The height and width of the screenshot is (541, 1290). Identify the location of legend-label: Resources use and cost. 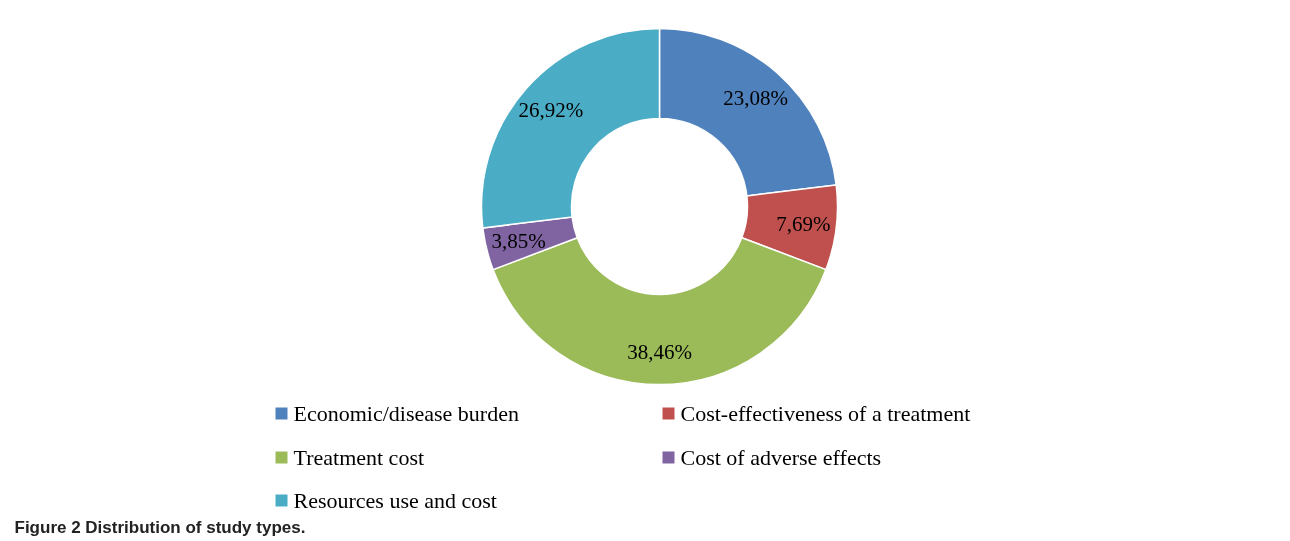
(395, 500).